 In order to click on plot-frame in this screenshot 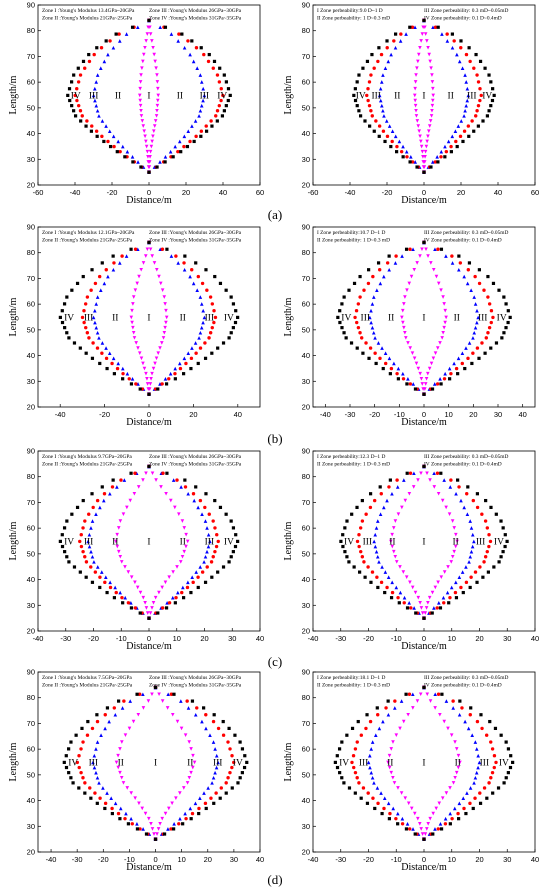, I will do `click(149, 762)`.